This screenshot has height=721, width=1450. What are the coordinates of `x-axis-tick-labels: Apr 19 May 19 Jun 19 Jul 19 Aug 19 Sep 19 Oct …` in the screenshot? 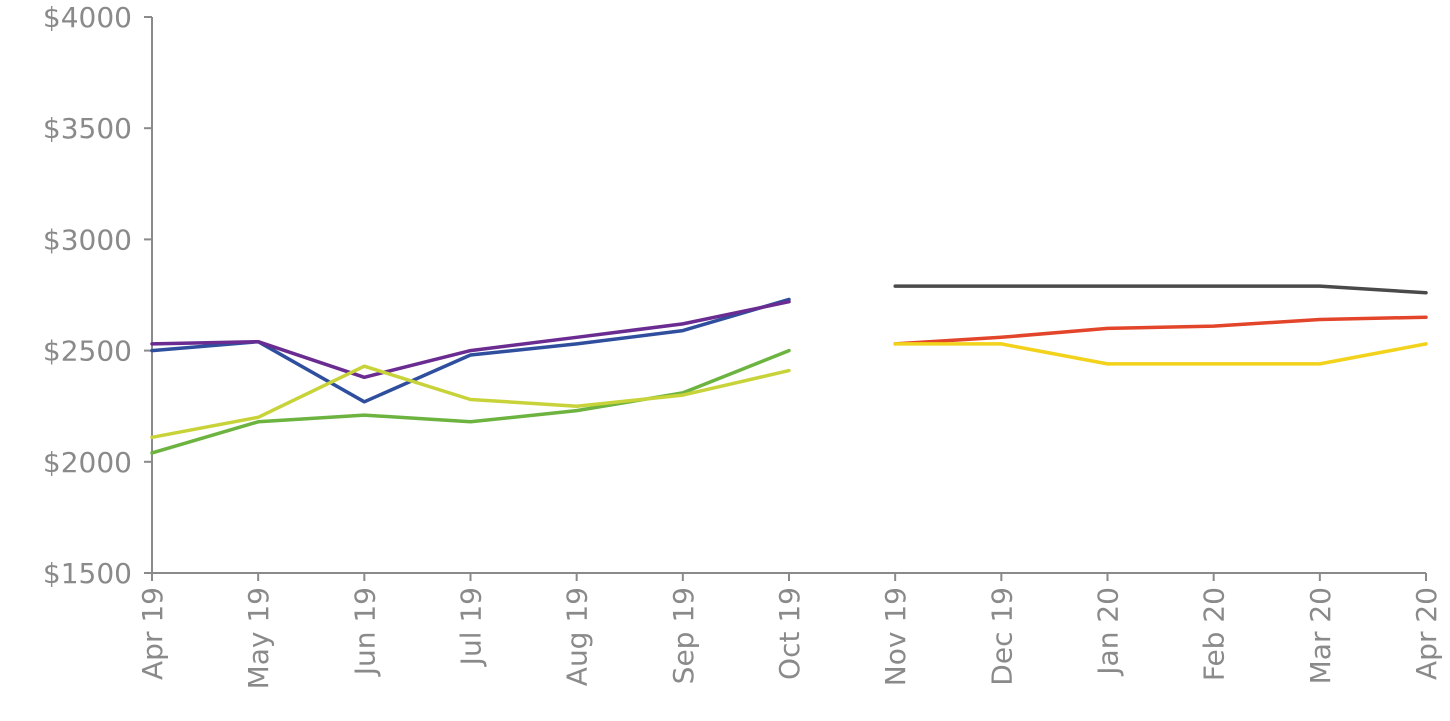 It's located at (789, 638).